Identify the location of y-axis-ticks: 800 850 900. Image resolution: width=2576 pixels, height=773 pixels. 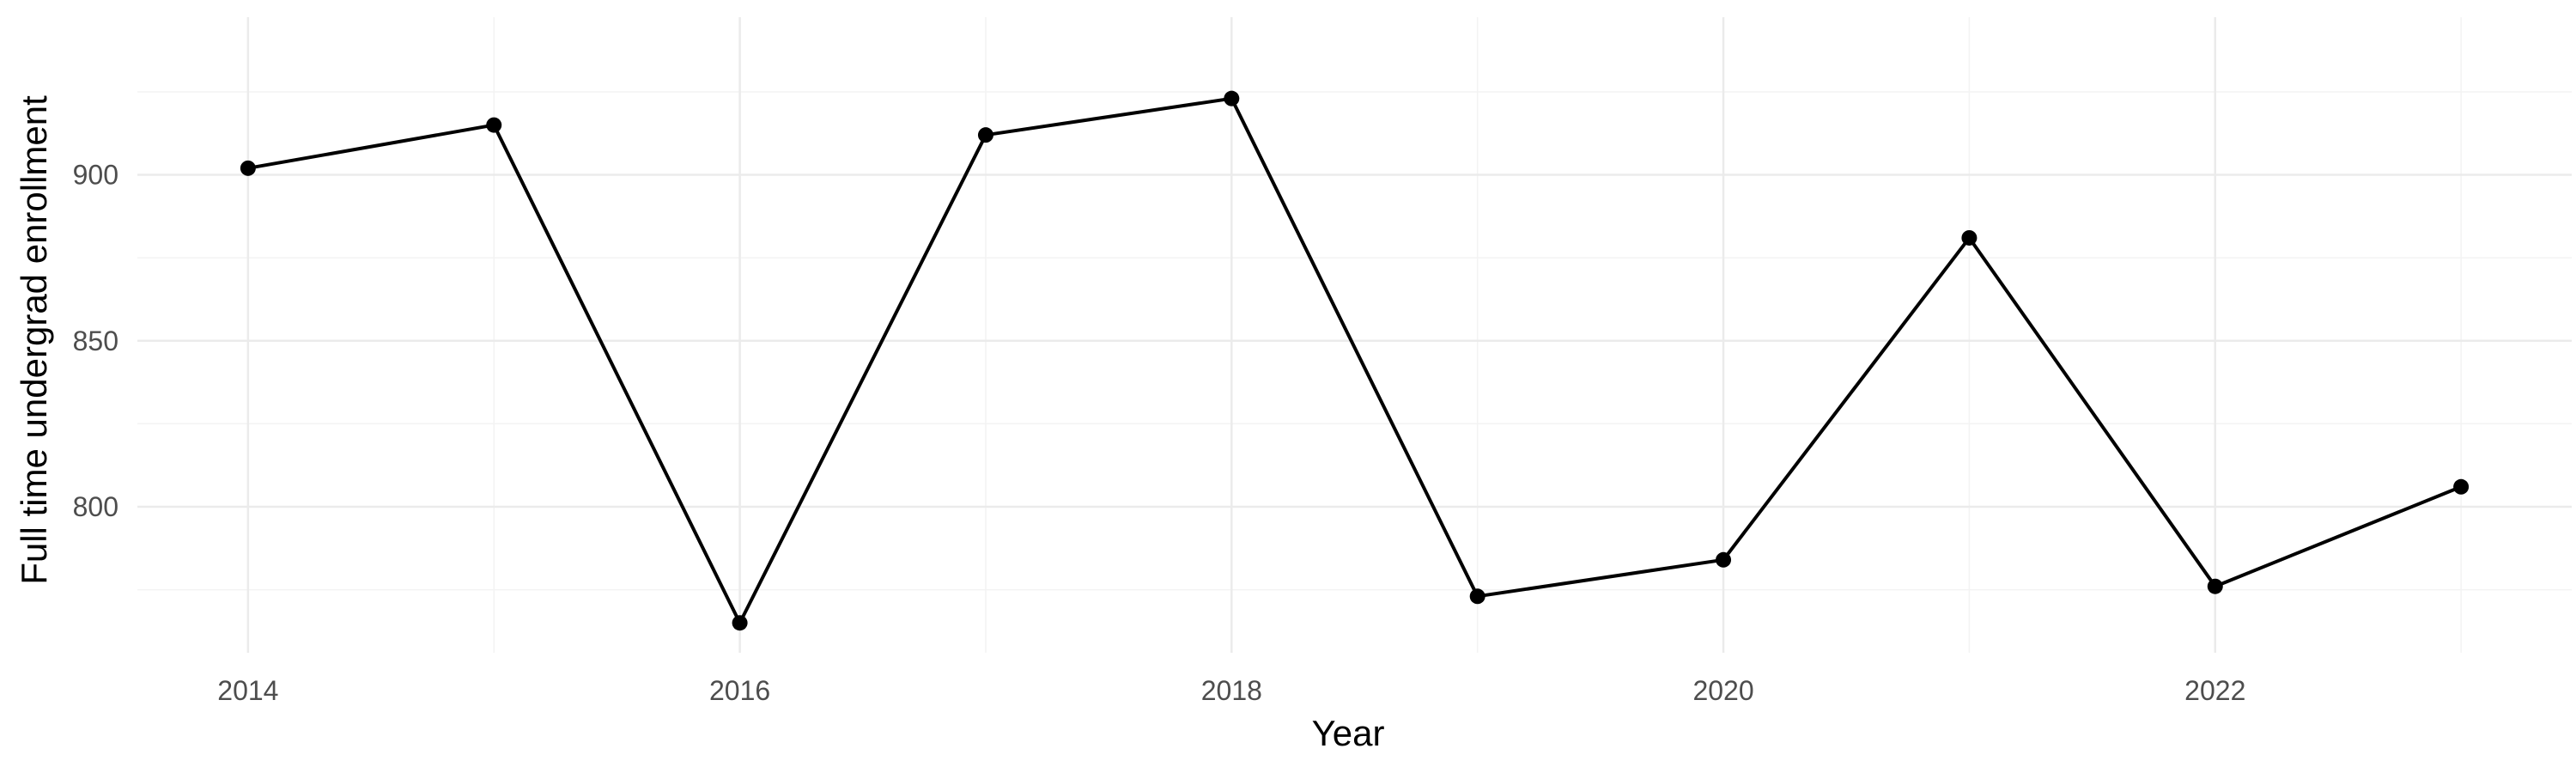
(96, 341).